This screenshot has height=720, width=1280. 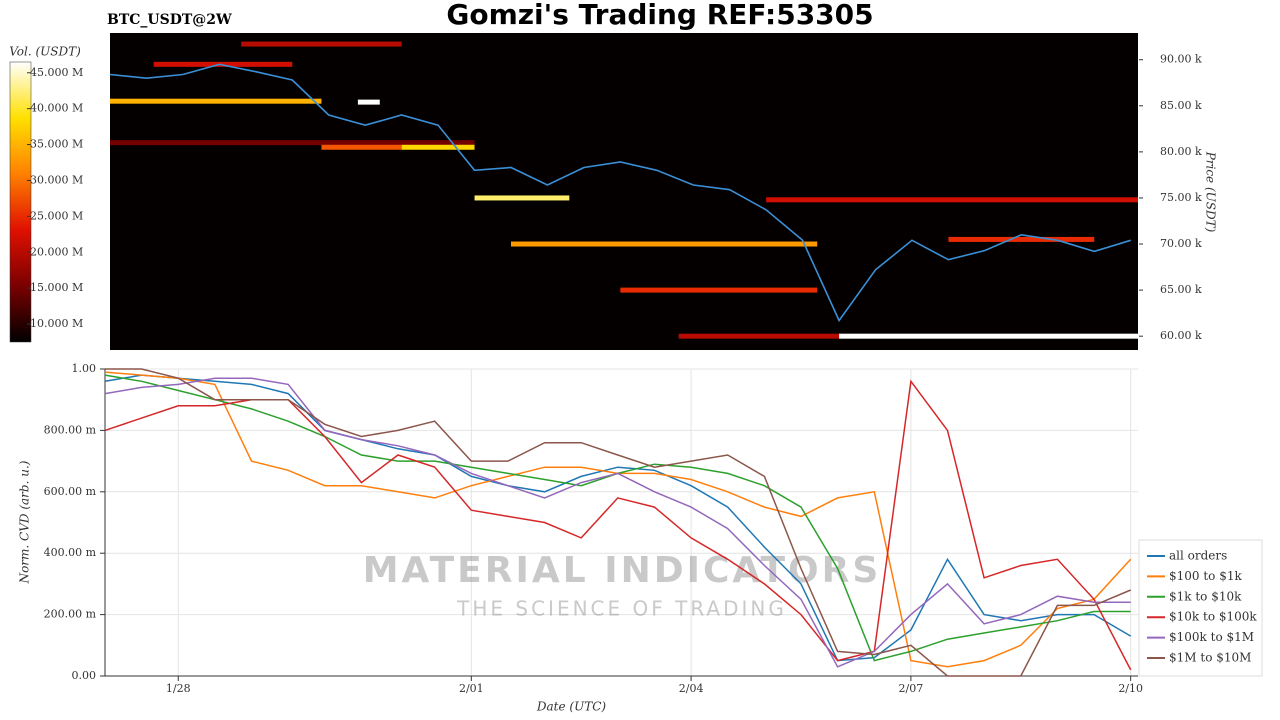 What do you see at coordinates (1181, 105) in the screenshot?
I see `y-tick-label: 85.00 k` at bounding box center [1181, 105].